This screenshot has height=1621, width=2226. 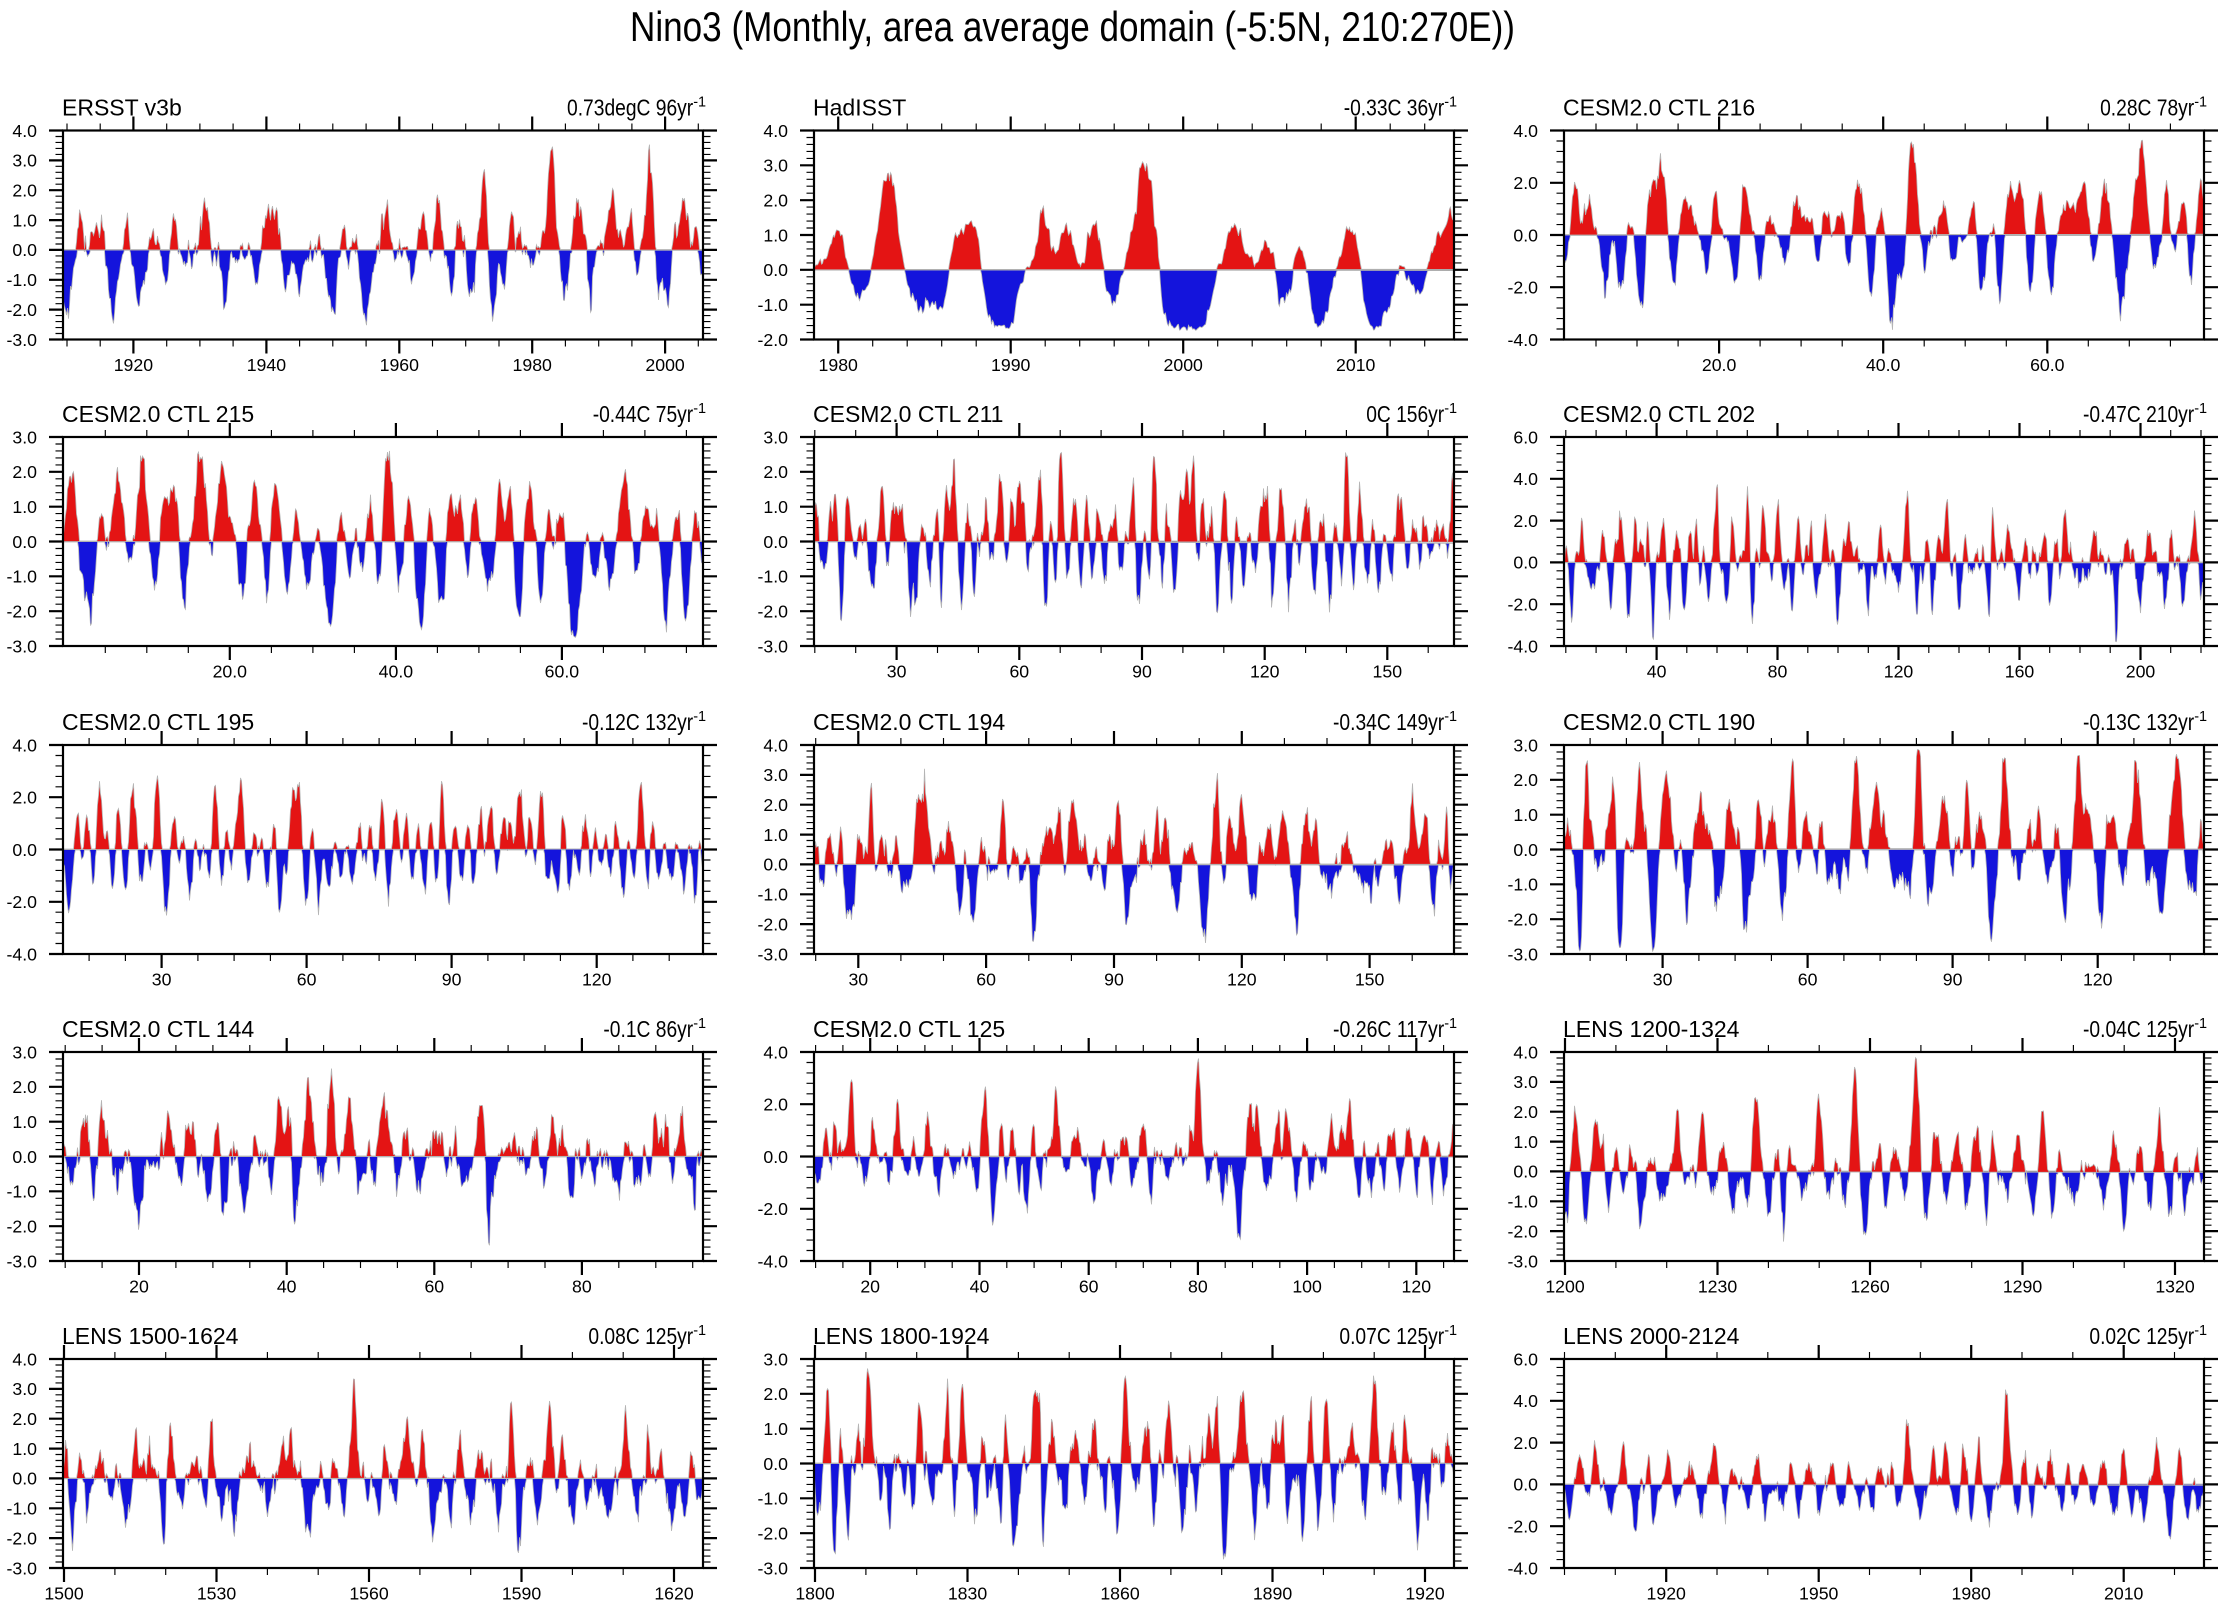 I want to click on svg-text: 1860, so click(x=1120, y=1594).